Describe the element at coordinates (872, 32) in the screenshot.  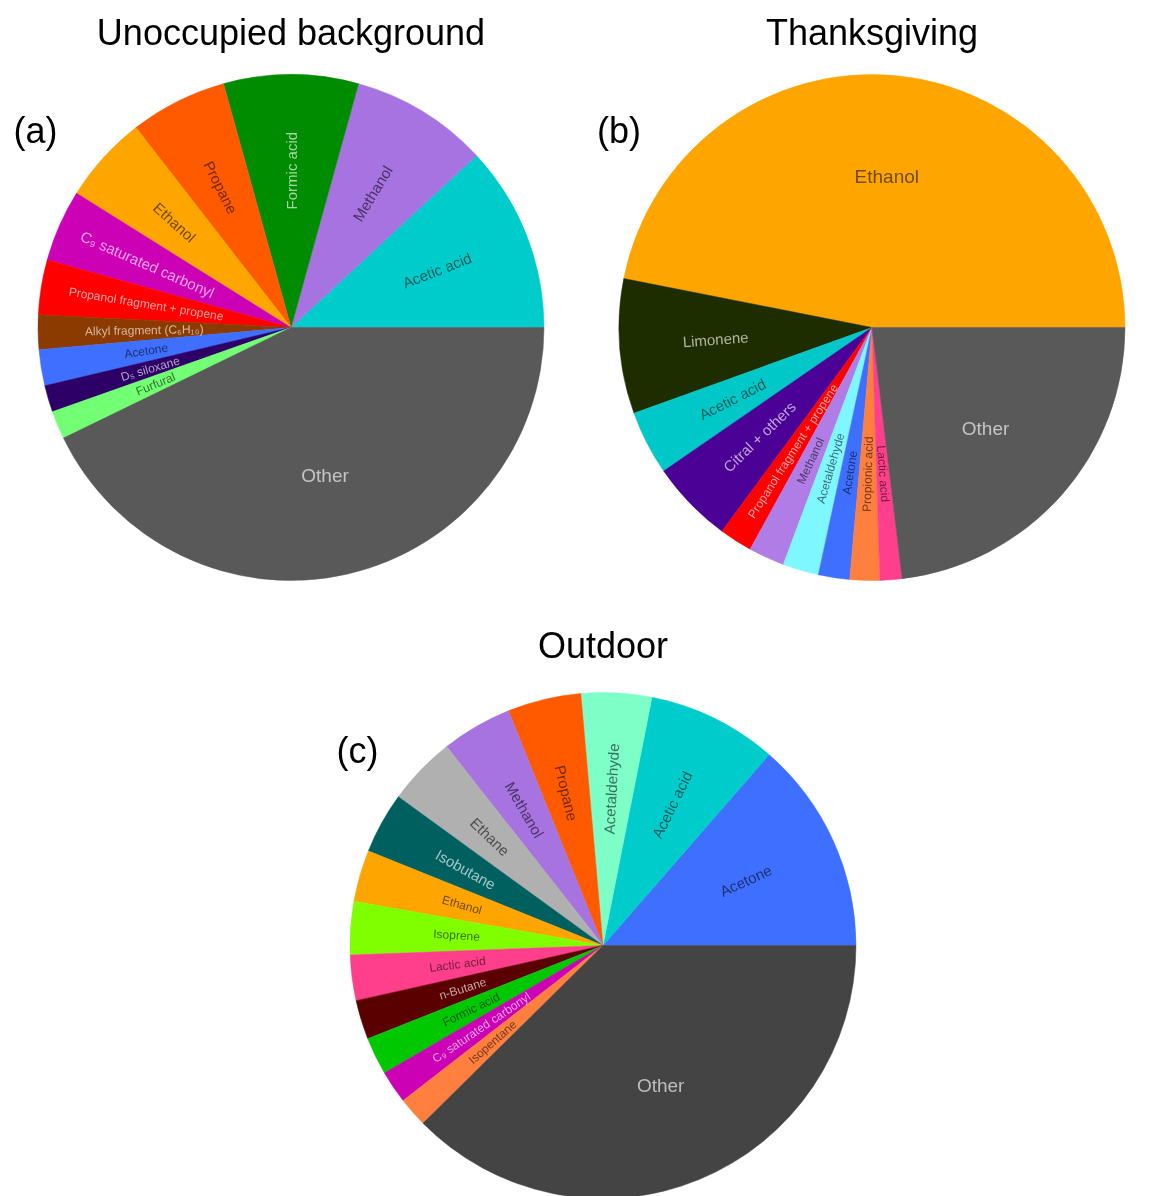
I see `chart-title: Thanksgiving` at that location.